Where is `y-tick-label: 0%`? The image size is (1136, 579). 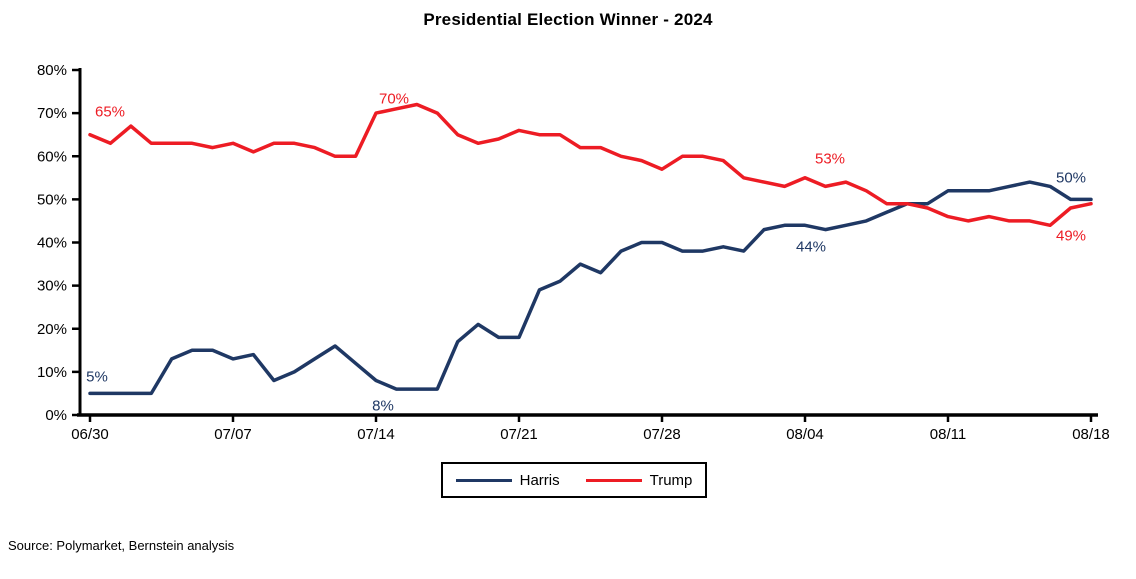 y-tick-label: 0% is located at coordinates (56, 415).